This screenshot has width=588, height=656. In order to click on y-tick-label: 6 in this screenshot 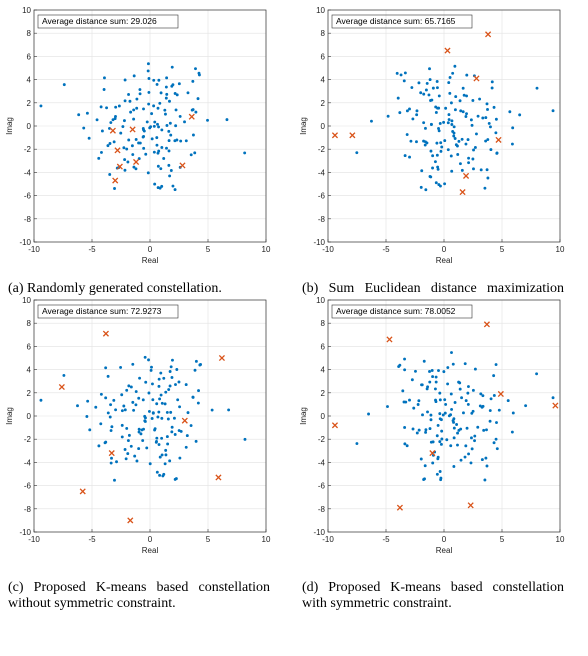, I will do `click(323, 56)`.